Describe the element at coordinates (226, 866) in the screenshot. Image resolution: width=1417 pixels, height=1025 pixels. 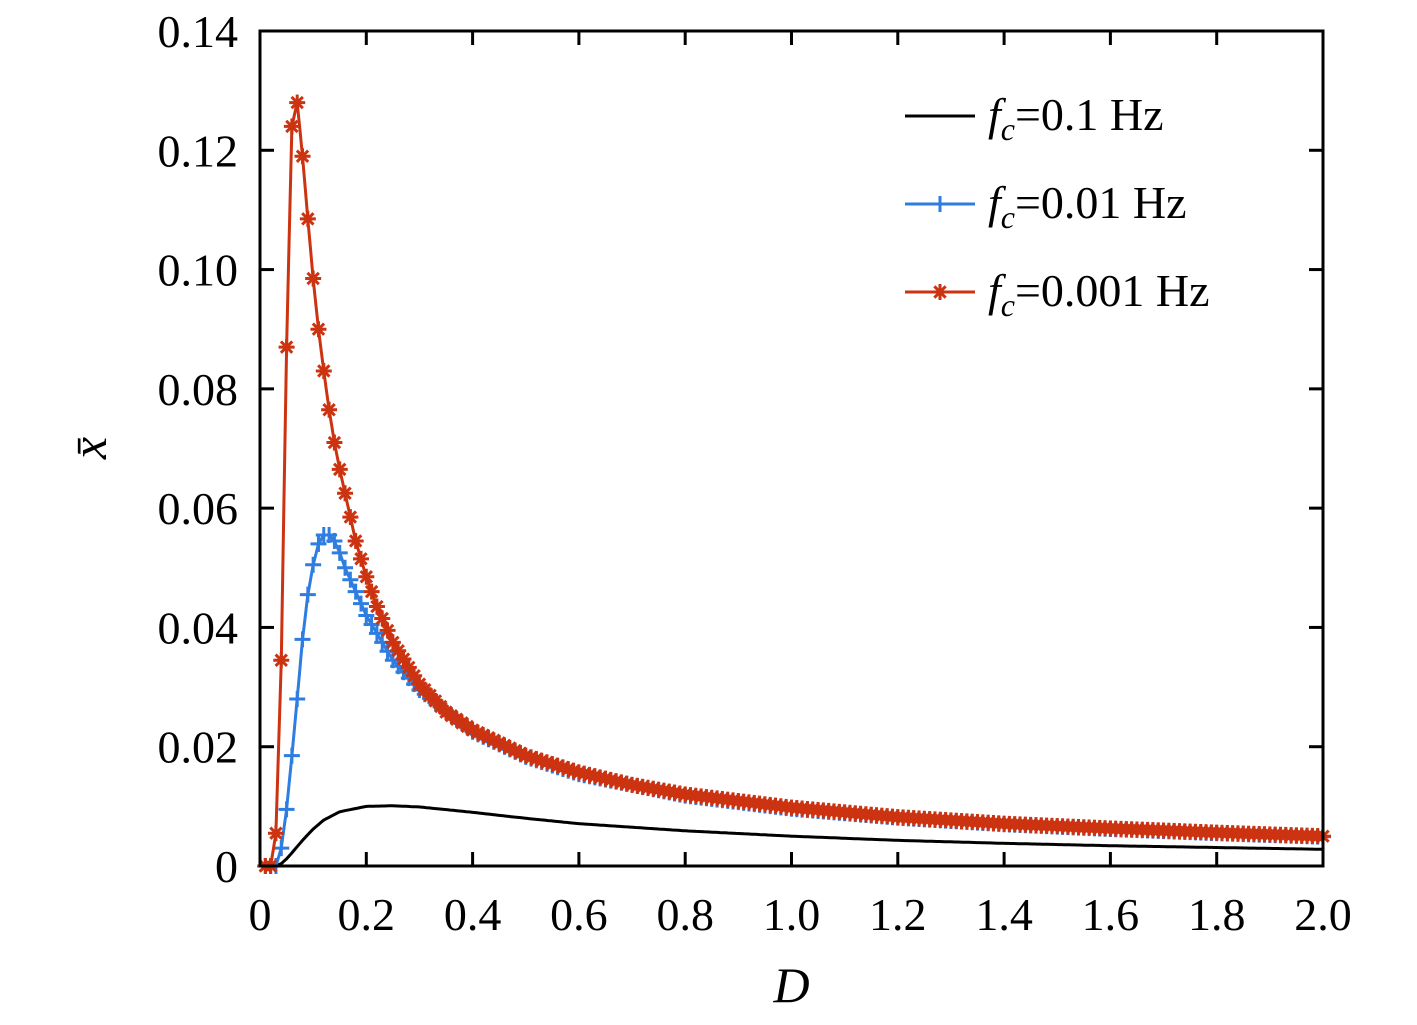
I see `y-tick-label: 0` at that location.